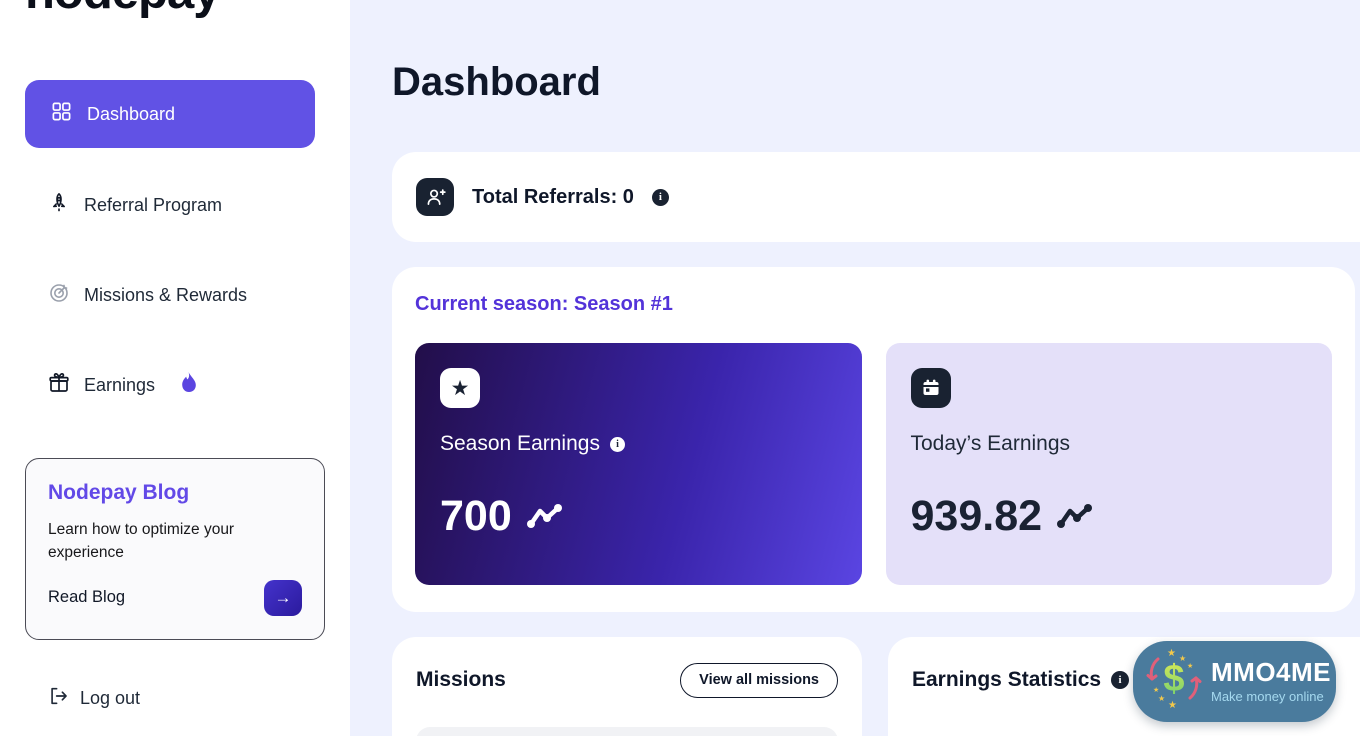 The height and width of the screenshot is (736, 1360). I want to click on missions-card: Missions View all missions, so click(627, 686).